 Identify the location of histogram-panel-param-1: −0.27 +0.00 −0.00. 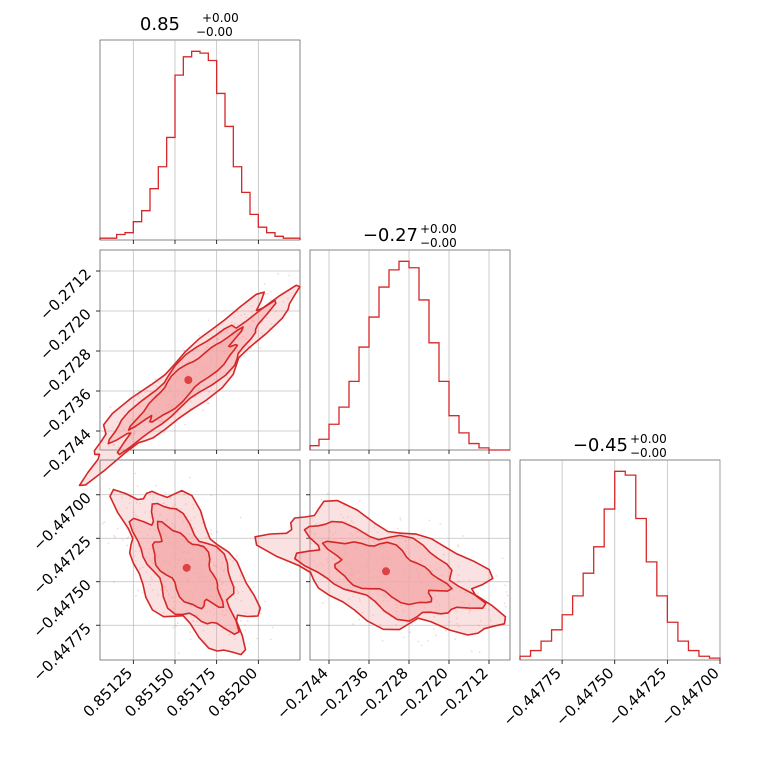
(410, 338).